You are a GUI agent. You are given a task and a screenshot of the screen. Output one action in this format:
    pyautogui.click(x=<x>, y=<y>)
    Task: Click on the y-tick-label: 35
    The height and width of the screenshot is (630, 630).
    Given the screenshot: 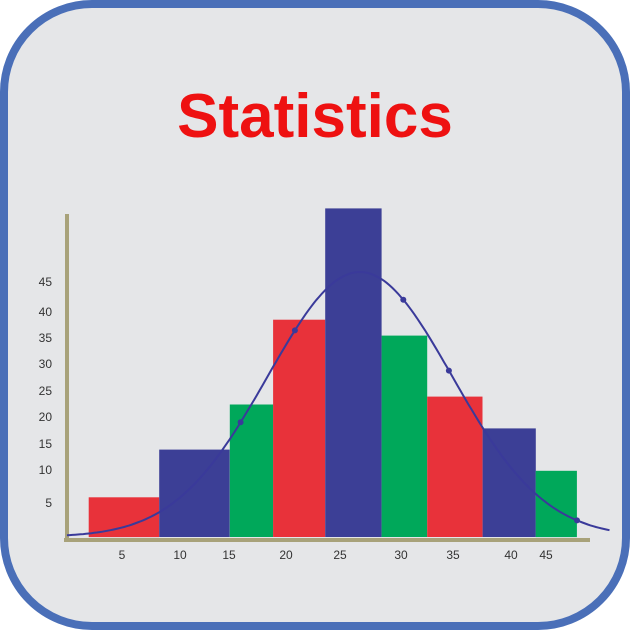 What is the action you would take?
    pyautogui.click(x=46, y=338)
    